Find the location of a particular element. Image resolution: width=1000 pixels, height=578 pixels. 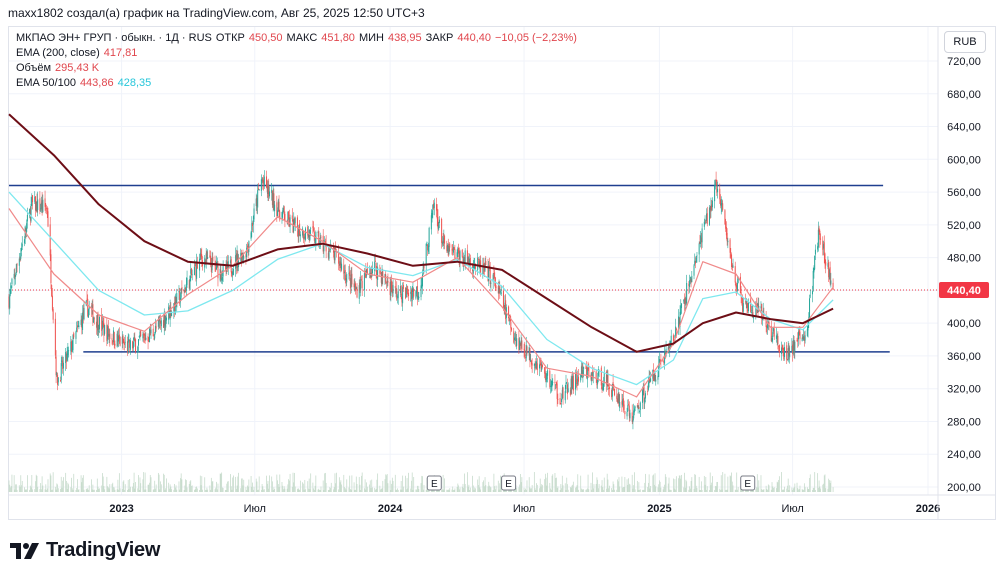

legend-volume-row: Объём 295,43 K is located at coordinates (296, 68).